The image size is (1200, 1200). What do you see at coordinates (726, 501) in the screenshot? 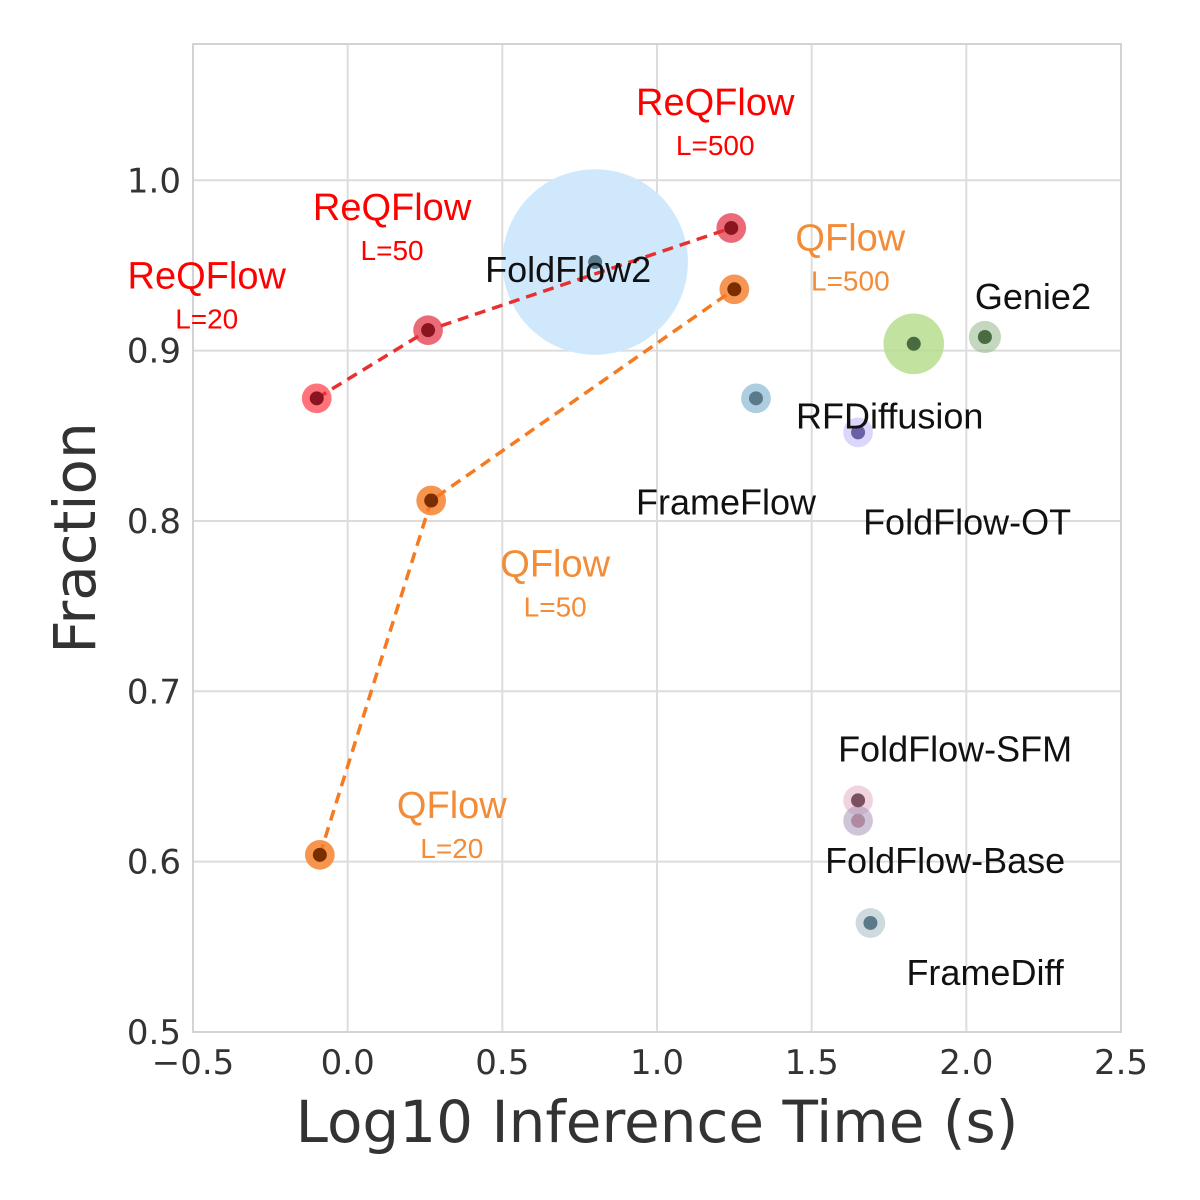
I see `label-frameflow: FrameFlow` at bounding box center [726, 501].